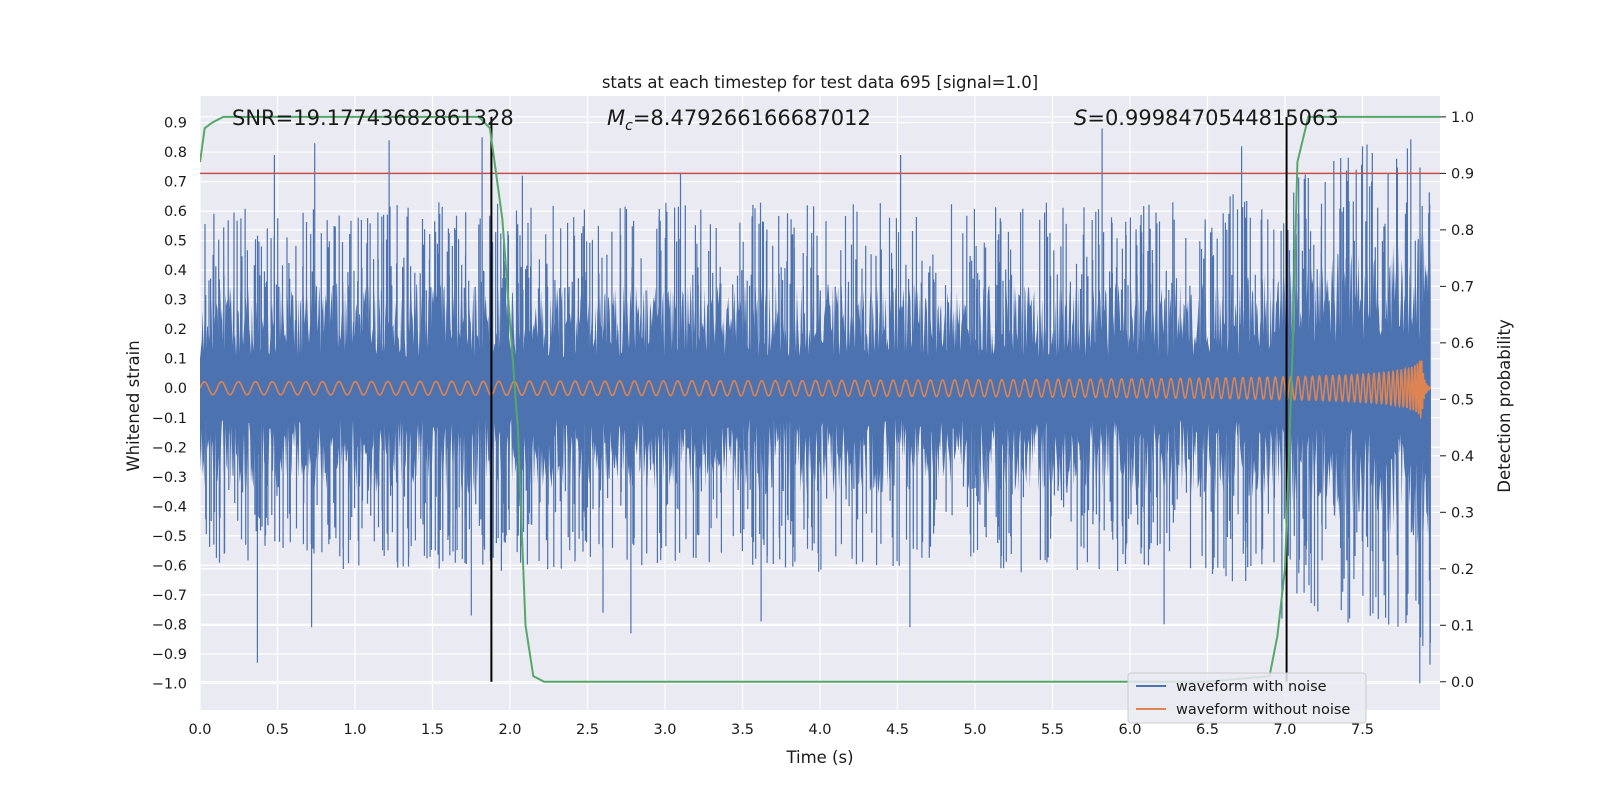 This screenshot has width=1600, height=800. What do you see at coordinates (1251, 687) in the screenshot?
I see `legend-label-noise: waveform with noise` at bounding box center [1251, 687].